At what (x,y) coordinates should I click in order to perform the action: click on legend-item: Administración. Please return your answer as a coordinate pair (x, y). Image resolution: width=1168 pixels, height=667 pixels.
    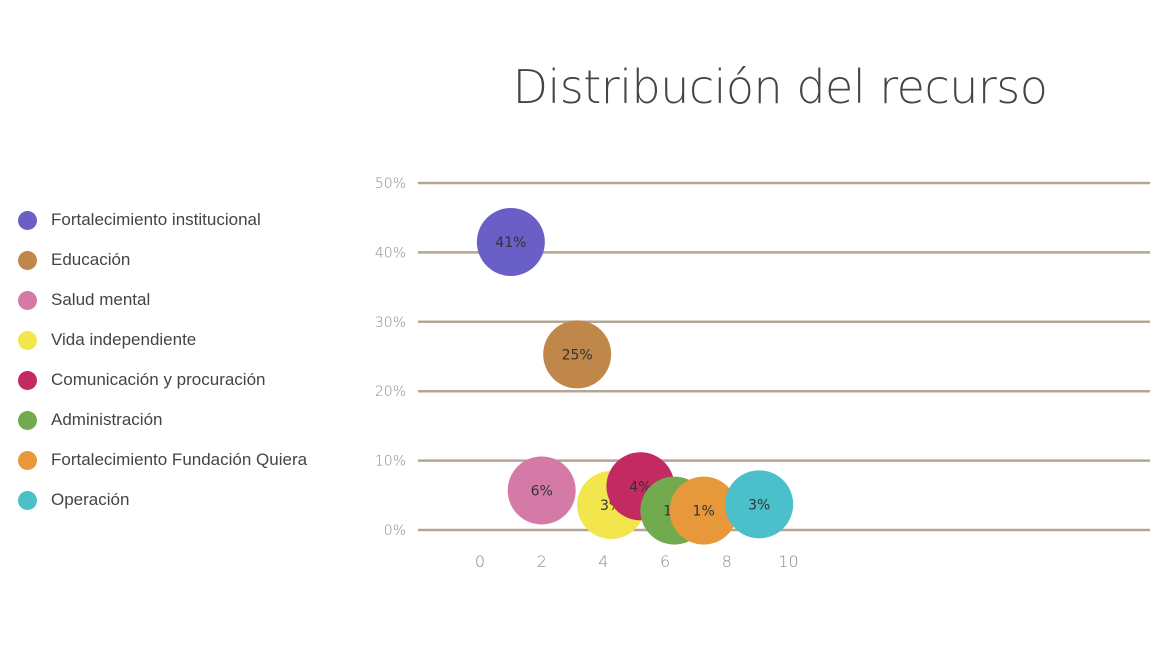
    Looking at the image, I should click on (188, 420).